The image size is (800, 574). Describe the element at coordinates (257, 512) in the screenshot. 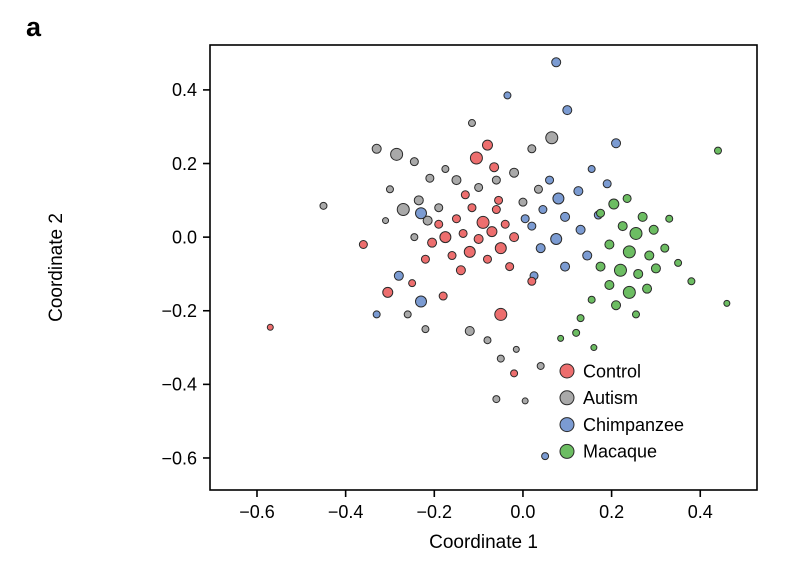

I see `x-axis-tick-label: −0.6` at that location.